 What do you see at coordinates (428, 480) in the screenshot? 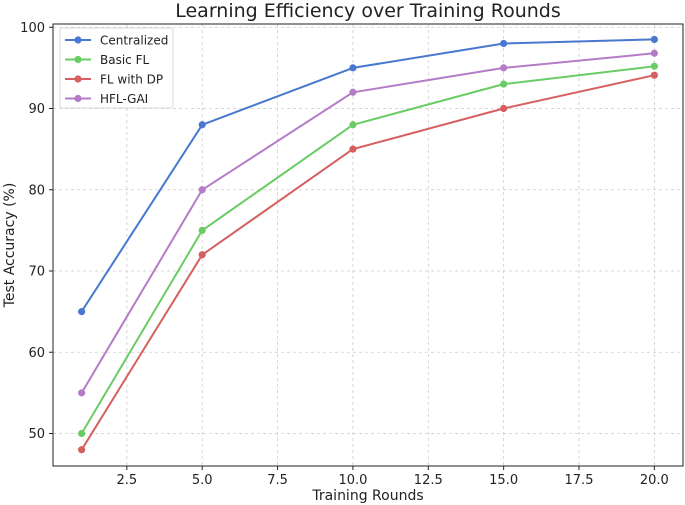
I see `x-tick-label: 12.5` at bounding box center [428, 480].